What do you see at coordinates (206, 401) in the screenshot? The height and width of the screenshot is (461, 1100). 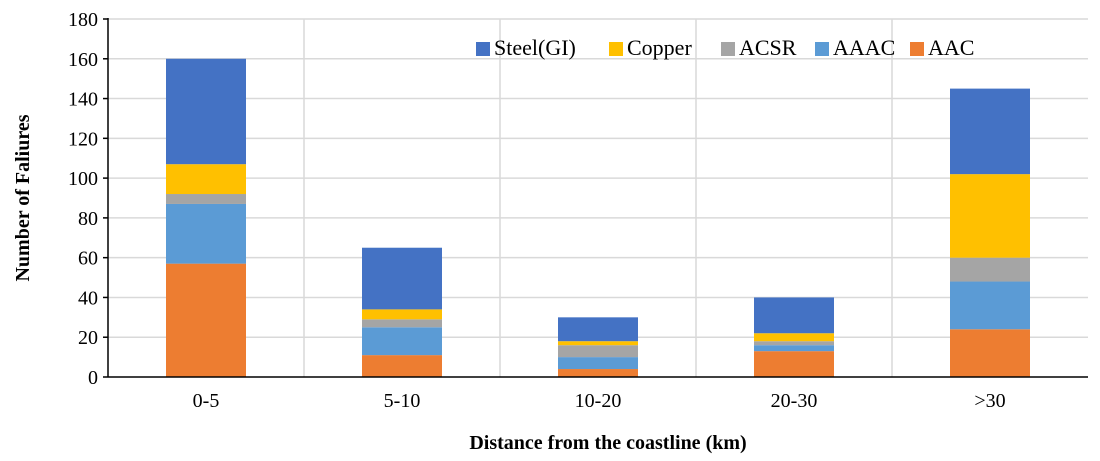 I see `x-tick-label: 0-5` at bounding box center [206, 401].